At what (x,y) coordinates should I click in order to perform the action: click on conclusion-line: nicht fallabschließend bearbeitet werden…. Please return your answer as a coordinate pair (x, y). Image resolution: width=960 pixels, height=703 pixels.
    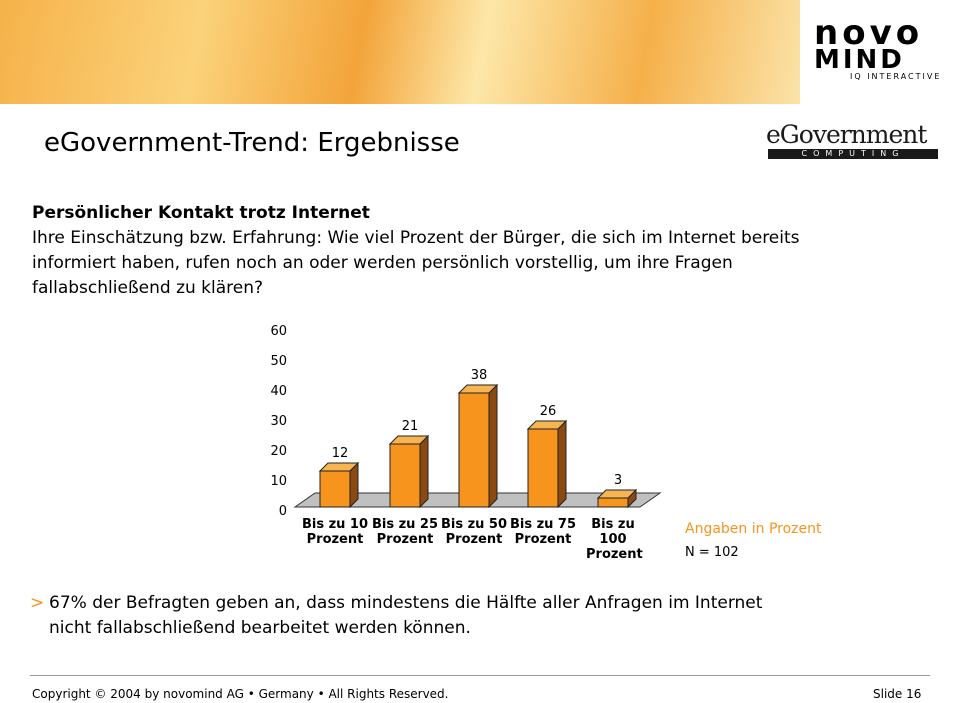
    Looking at the image, I should click on (260, 628).